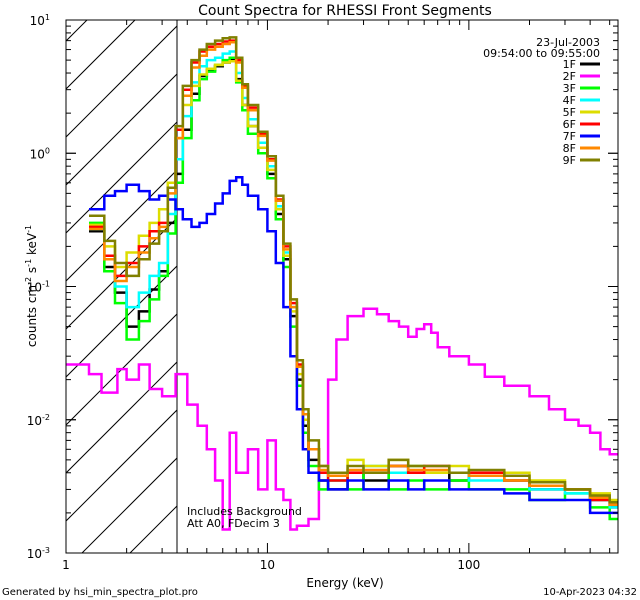 This screenshot has height=600, width=640. Describe the element at coordinates (244, 511) in the screenshot. I see `annotation-background: Includes Background` at that location.